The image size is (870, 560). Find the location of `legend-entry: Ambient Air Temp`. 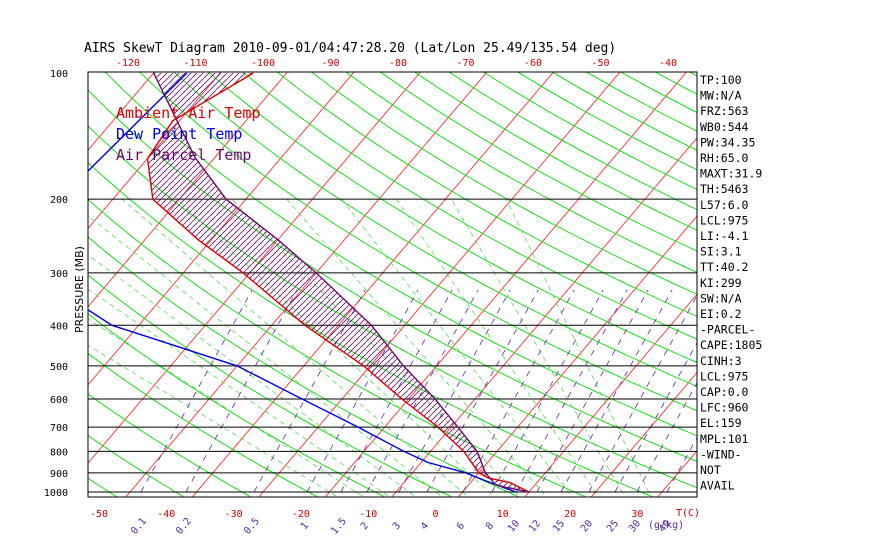

legend-entry: Ambient Air Temp is located at coordinates (188, 113).